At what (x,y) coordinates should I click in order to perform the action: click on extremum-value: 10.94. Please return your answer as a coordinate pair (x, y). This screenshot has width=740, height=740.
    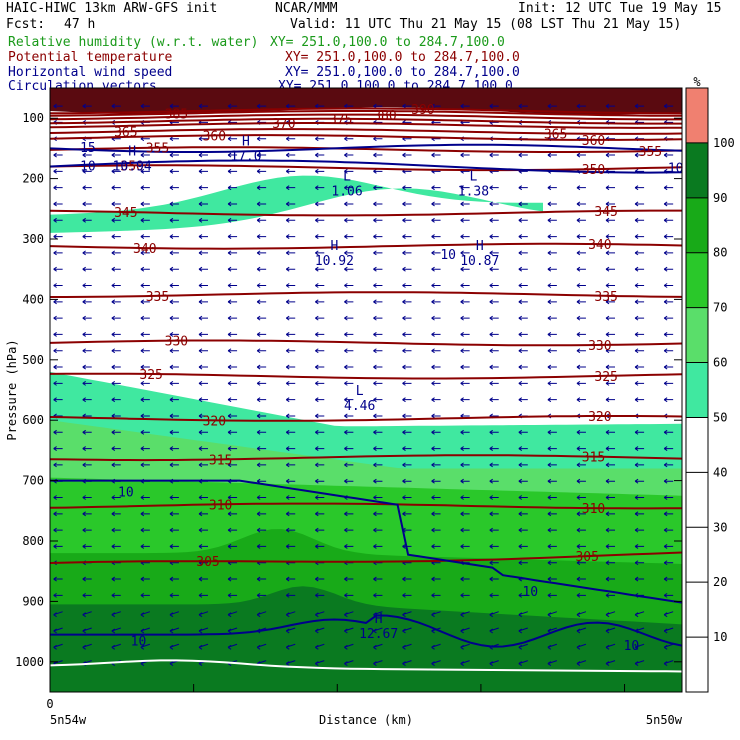
    Looking at the image, I should click on (132, 166).